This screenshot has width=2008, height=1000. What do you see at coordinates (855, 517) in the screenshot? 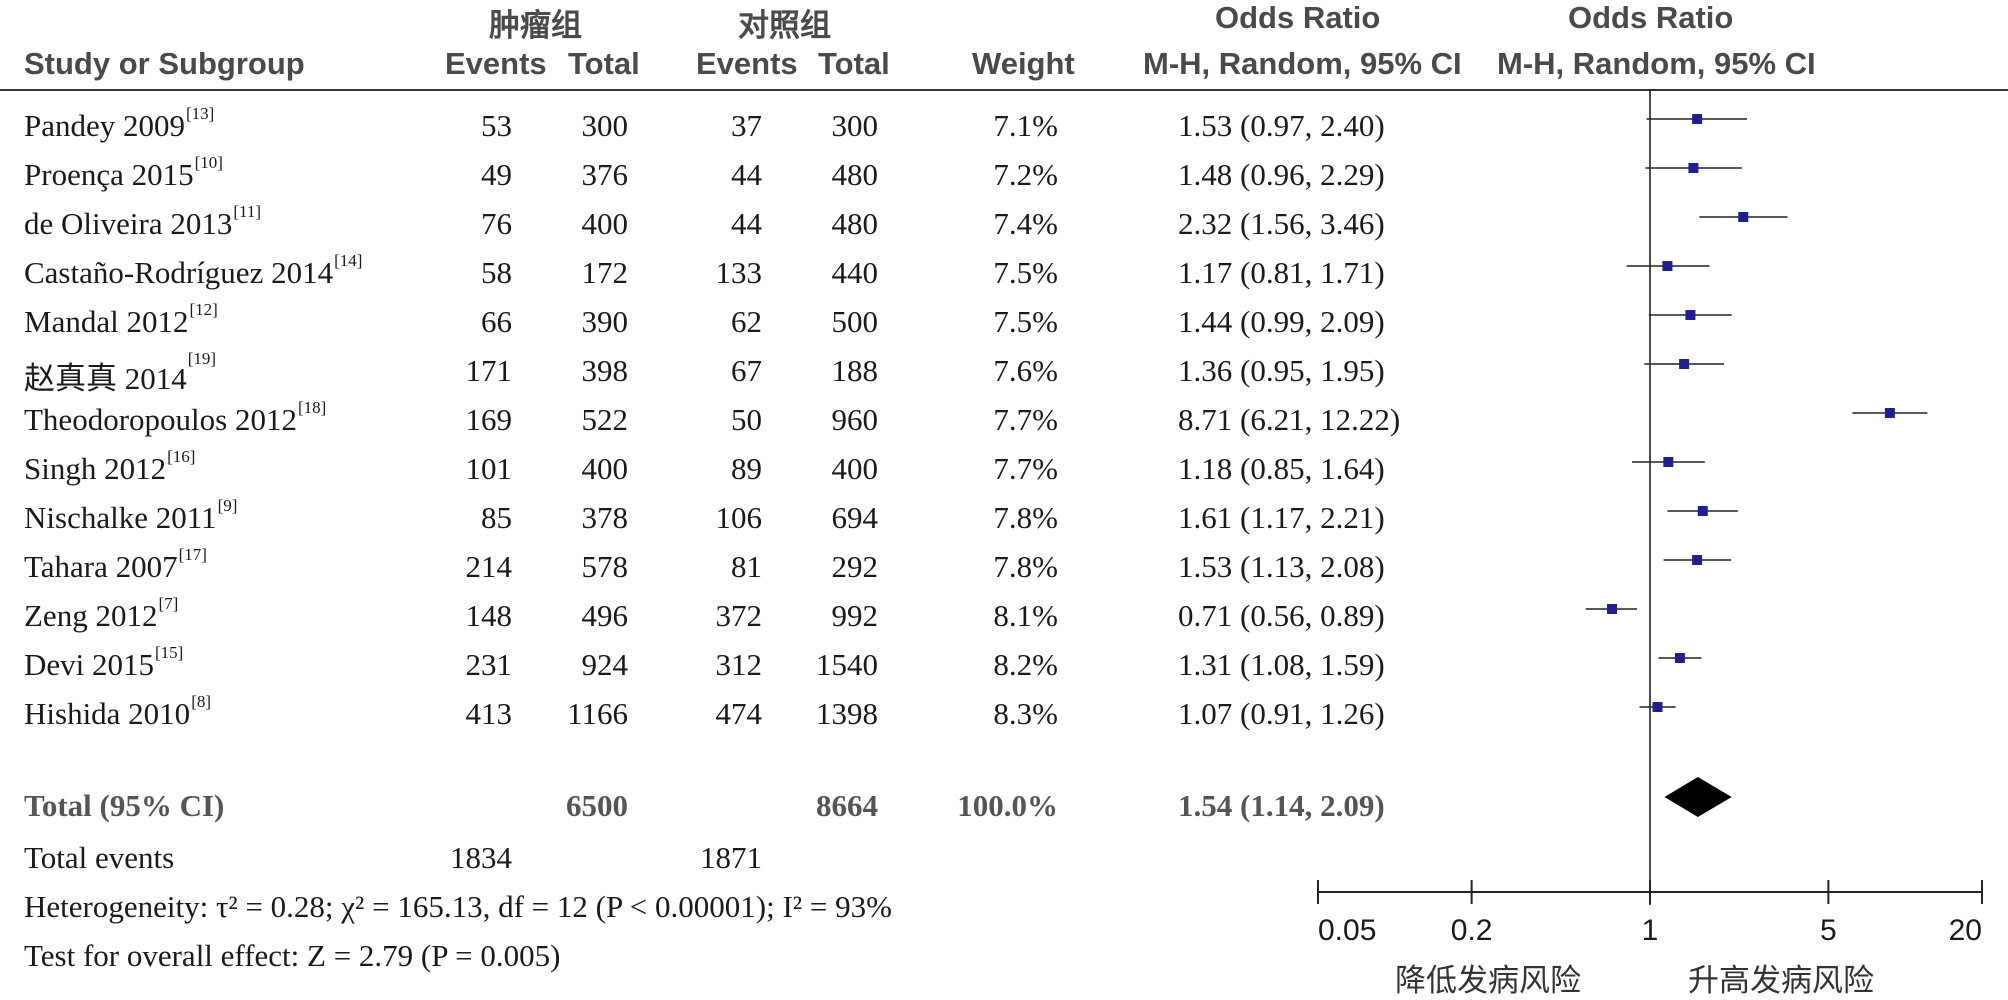
I see `control-total: 694` at bounding box center [855, 517].